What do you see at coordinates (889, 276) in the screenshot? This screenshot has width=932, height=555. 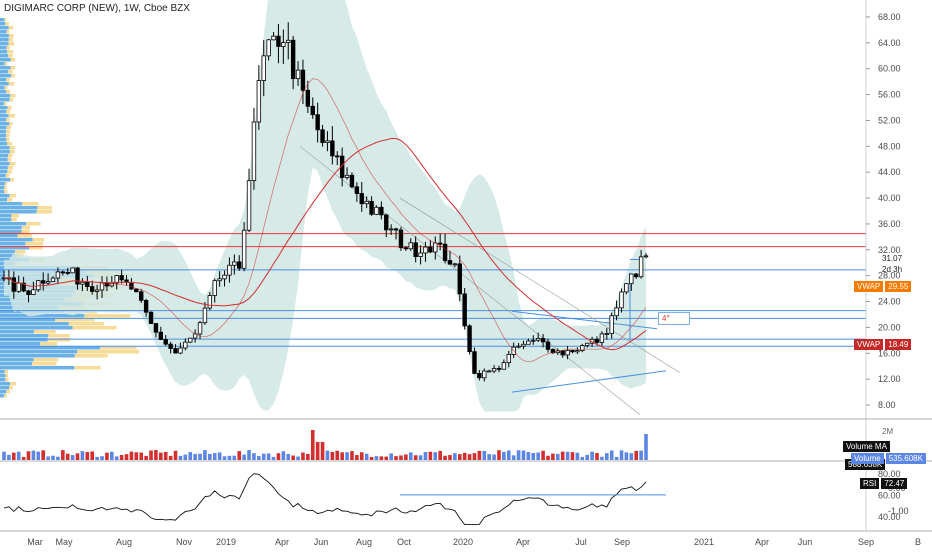 I see `price-tick-label: 28.00` at bounding box center [889, 276].